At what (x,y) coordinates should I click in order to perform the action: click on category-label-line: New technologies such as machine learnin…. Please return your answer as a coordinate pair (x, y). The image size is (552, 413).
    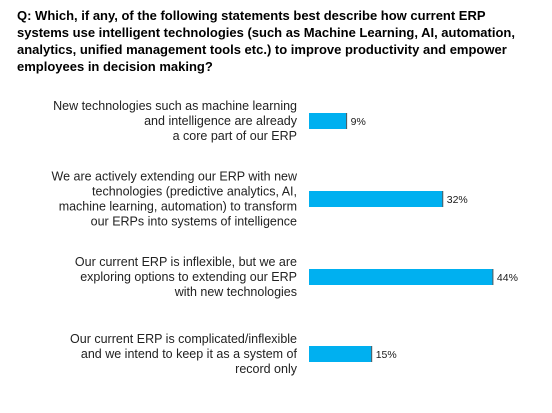
    Looking at the image, I should click on (175, 106).